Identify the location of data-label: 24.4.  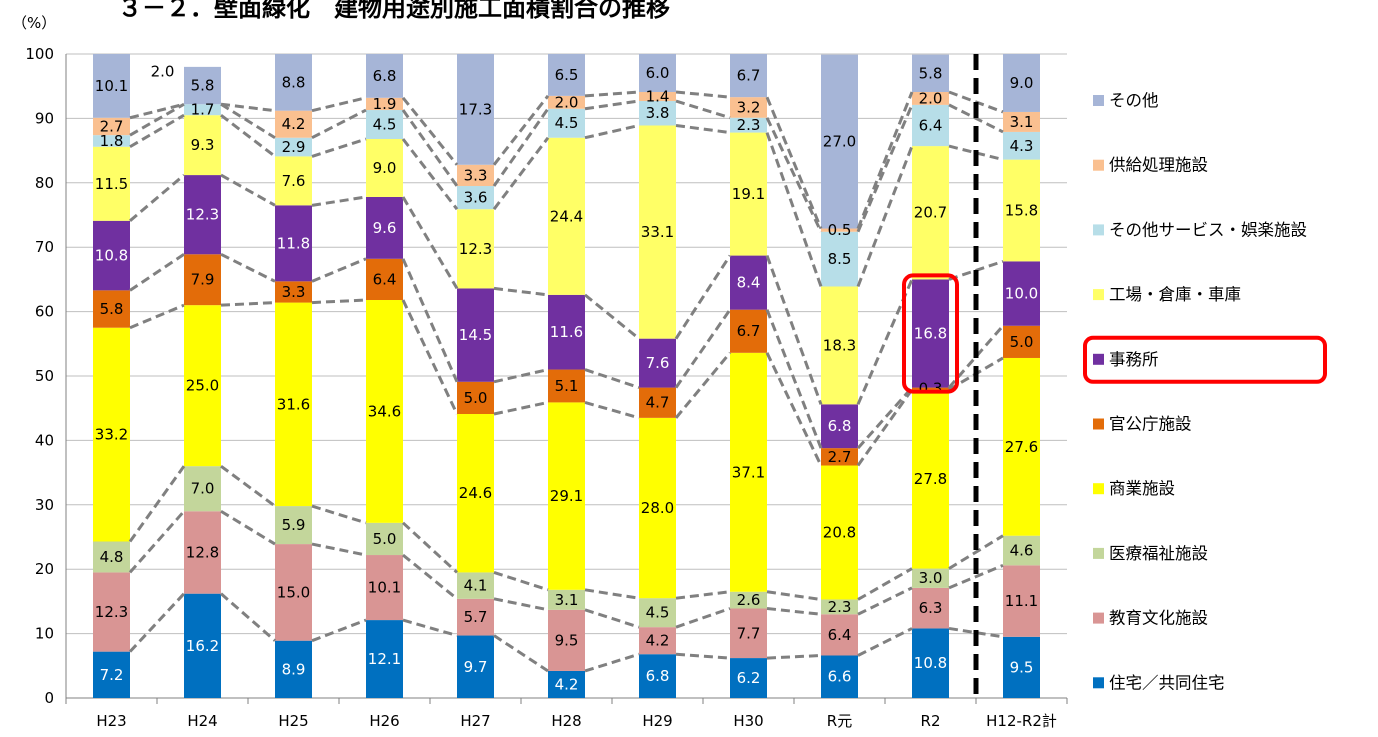
(566, 216).